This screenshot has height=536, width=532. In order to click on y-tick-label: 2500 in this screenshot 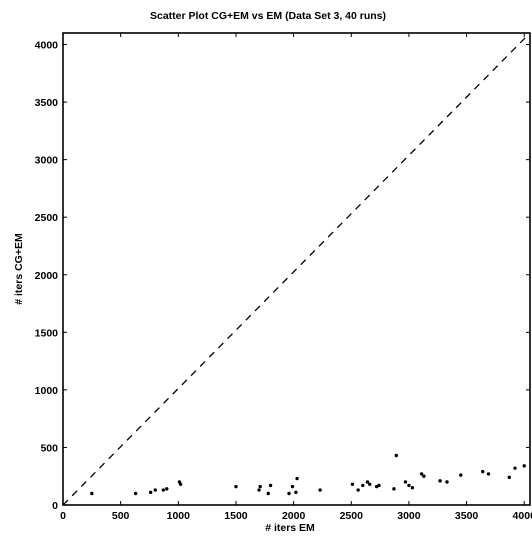, I will do `click(47, 218)`.